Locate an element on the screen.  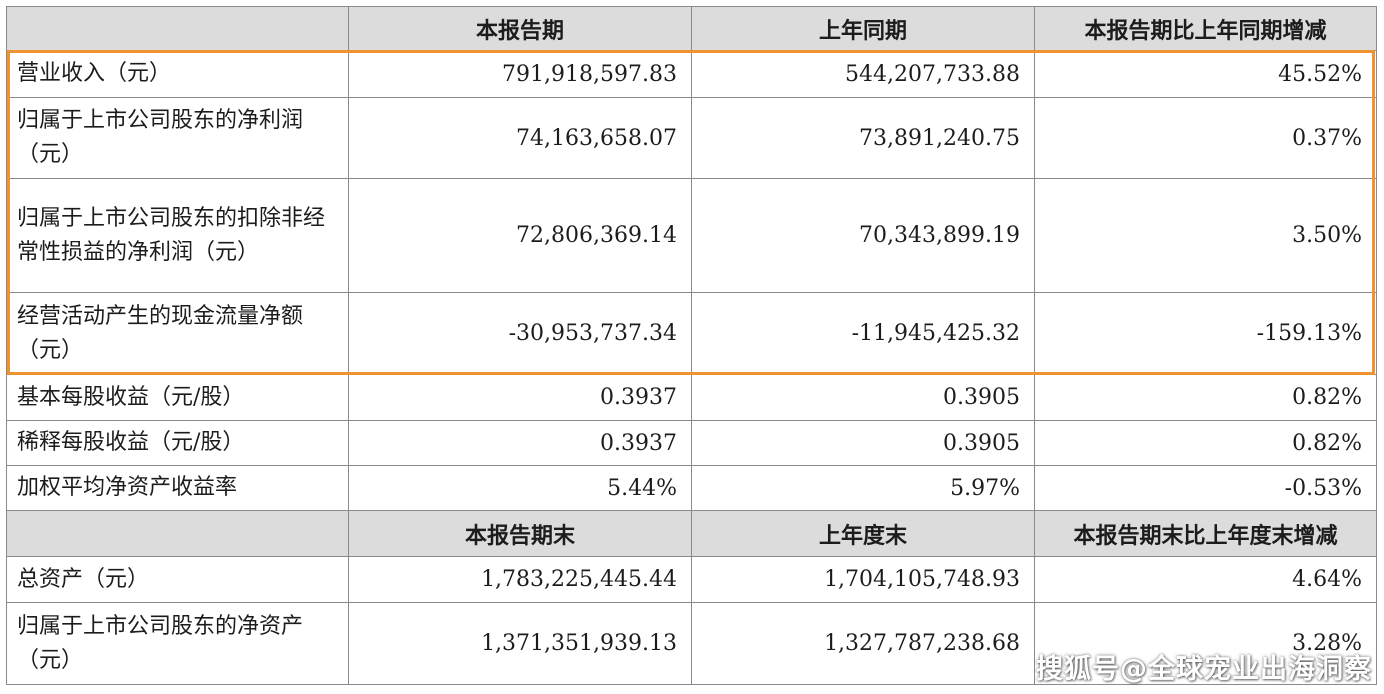
watermark: 搜狐号@全球宠业出海洞察 is located at coordinates (1204, 669).